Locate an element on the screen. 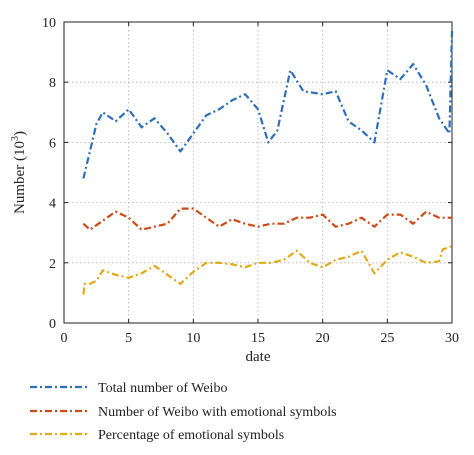 The image size is (474, 455). y-axis-label-end: ) is located at coordinates (20, 133).